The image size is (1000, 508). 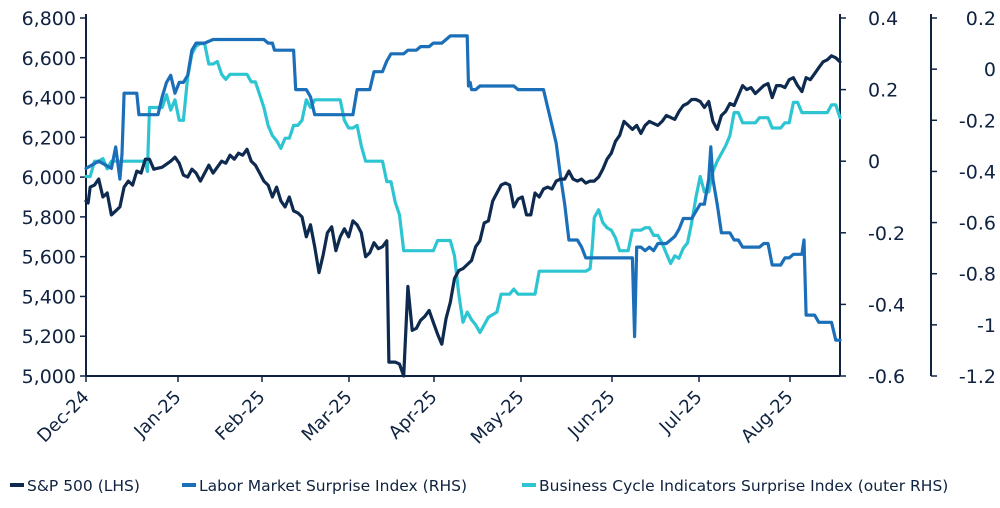 I want to click on right-tick-label: 0, so click(x=874, y=162).